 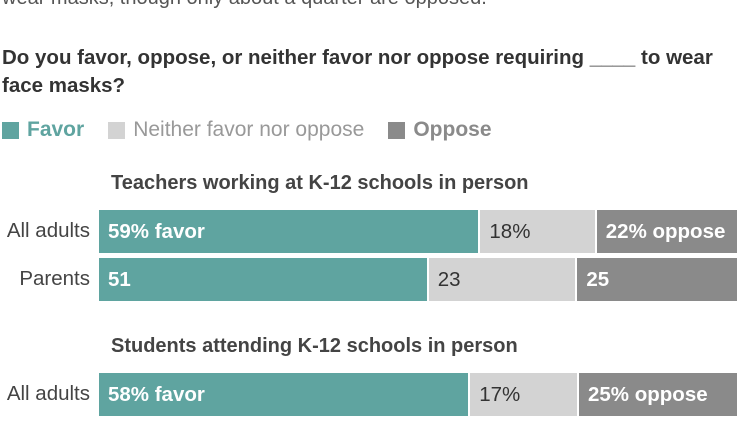 What do you see at coordinates (397, 130) in the screenshot?
I see `legend-swatch-oppose` at bounding box center [397, 130].